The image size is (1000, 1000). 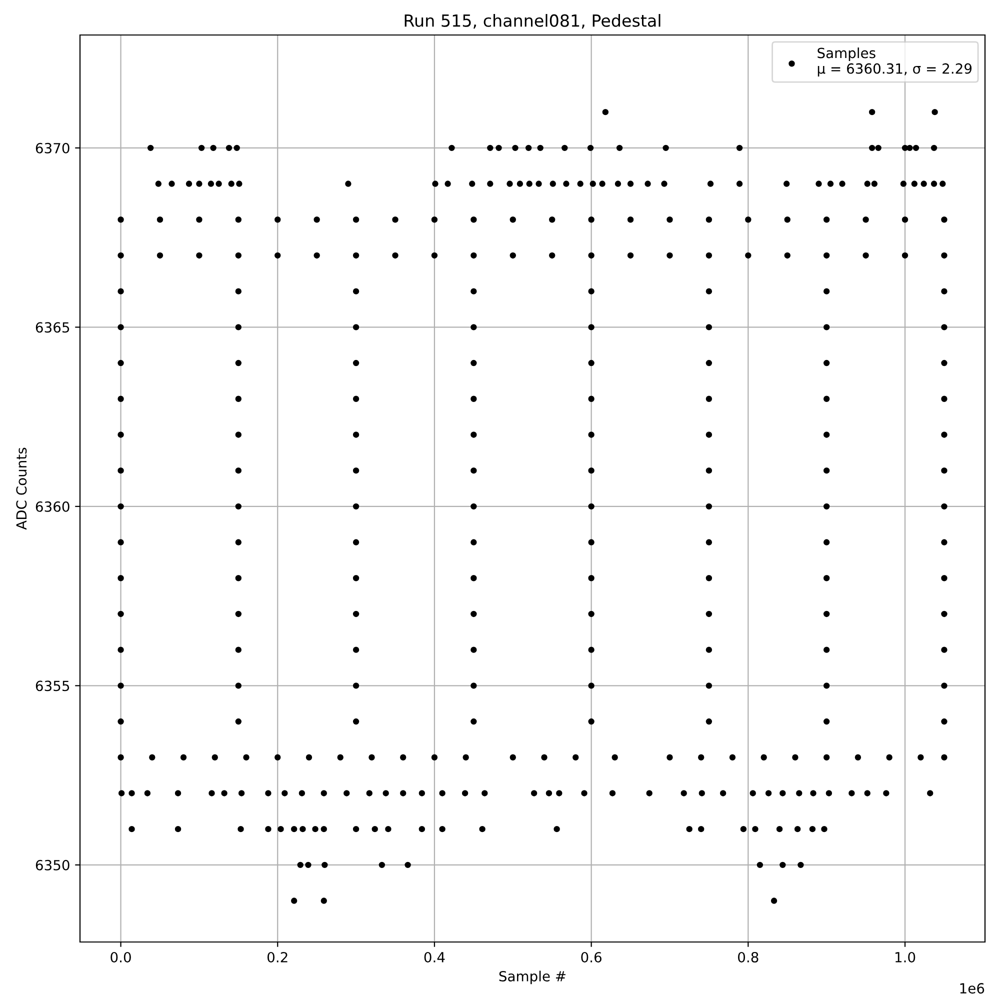 What do you see at coordinates (53, 327) in the screenshot?
I see `y-tick-label: 6365` at bounding box center [53, 327].